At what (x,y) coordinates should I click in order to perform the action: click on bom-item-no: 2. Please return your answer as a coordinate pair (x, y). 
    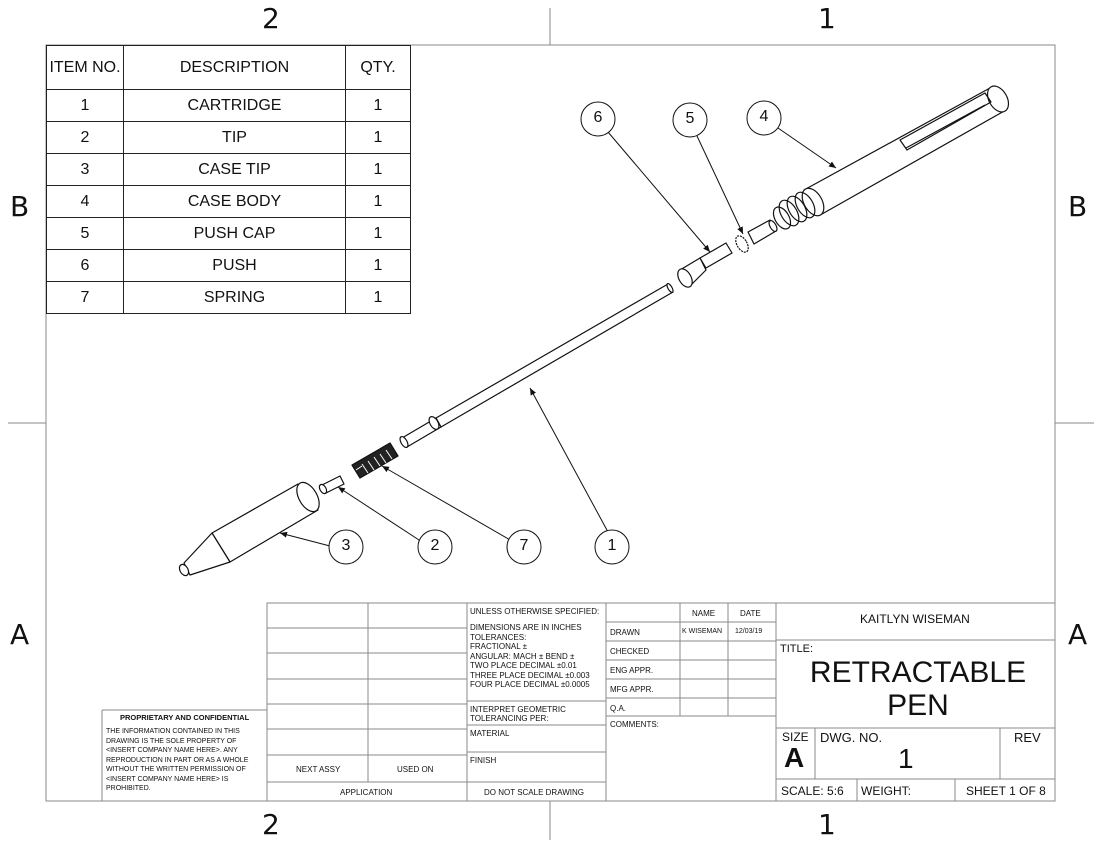
    Looking at the image, I should click on (85, 137).